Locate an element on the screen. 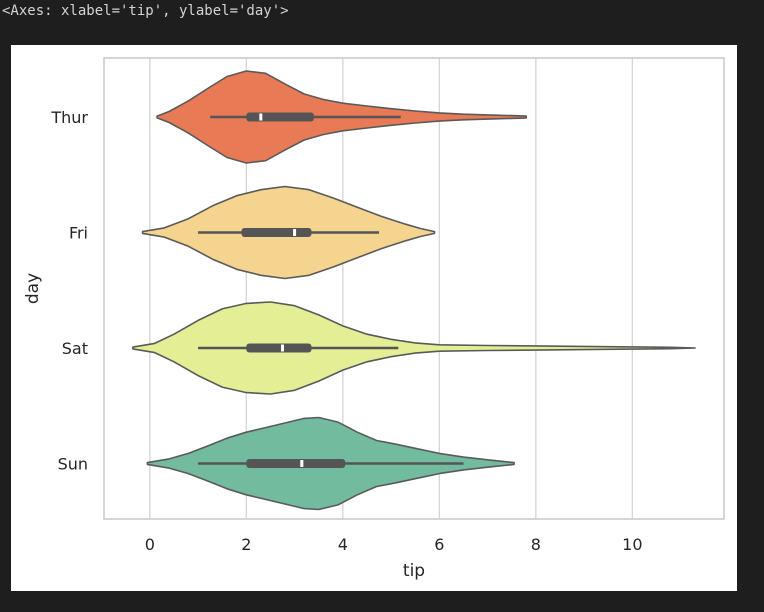 This screenshot has width=764, height=612. iqr-box-sat is located at coordinates (279, 348).